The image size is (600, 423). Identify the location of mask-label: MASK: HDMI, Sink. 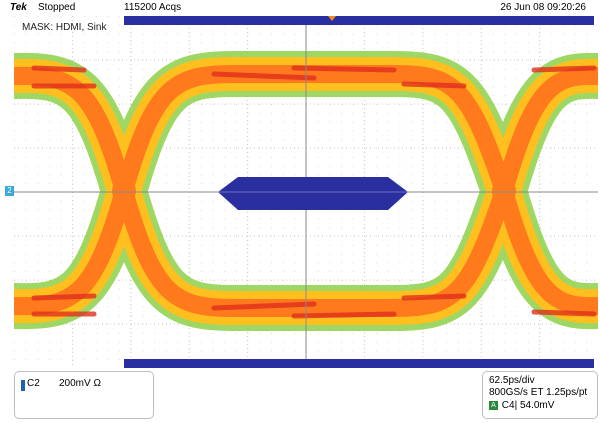
(64, 27).